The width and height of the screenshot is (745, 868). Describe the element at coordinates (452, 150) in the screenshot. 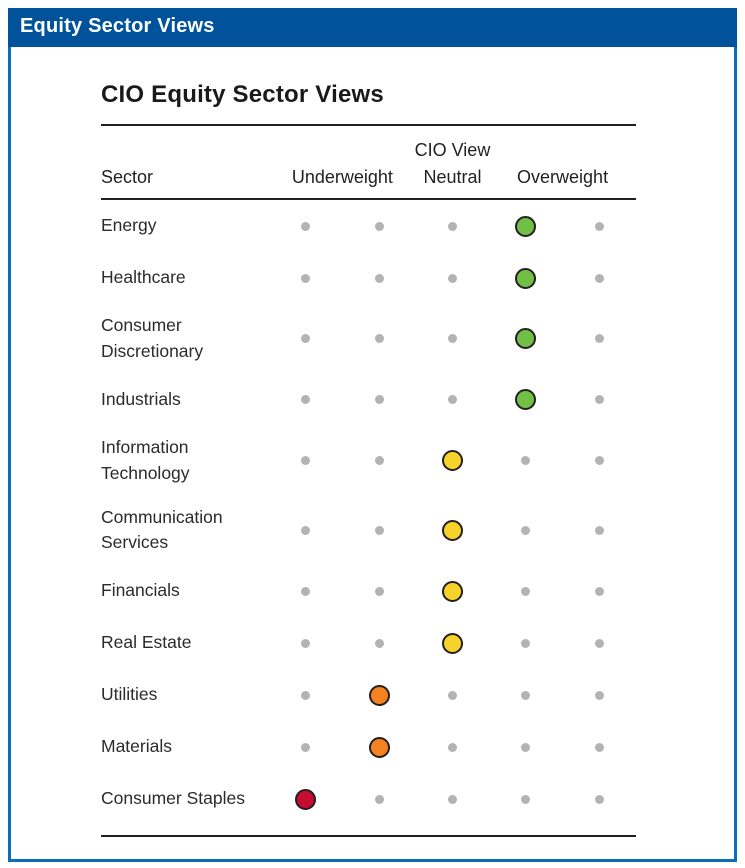

I see `cio-view-group-header: CIO View` at that location.